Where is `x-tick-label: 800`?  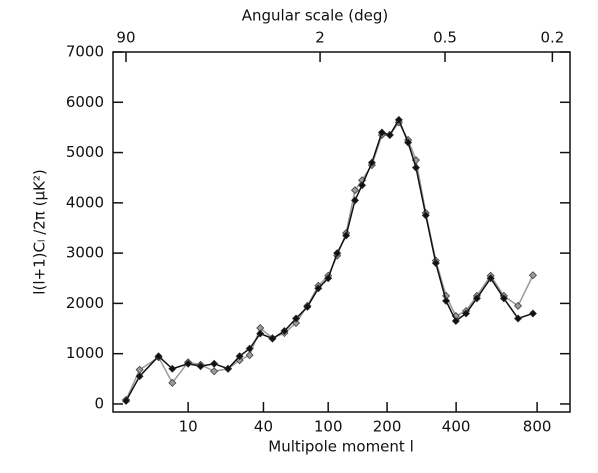 x-tick-label: 800 is located at coordinates (537, 427).